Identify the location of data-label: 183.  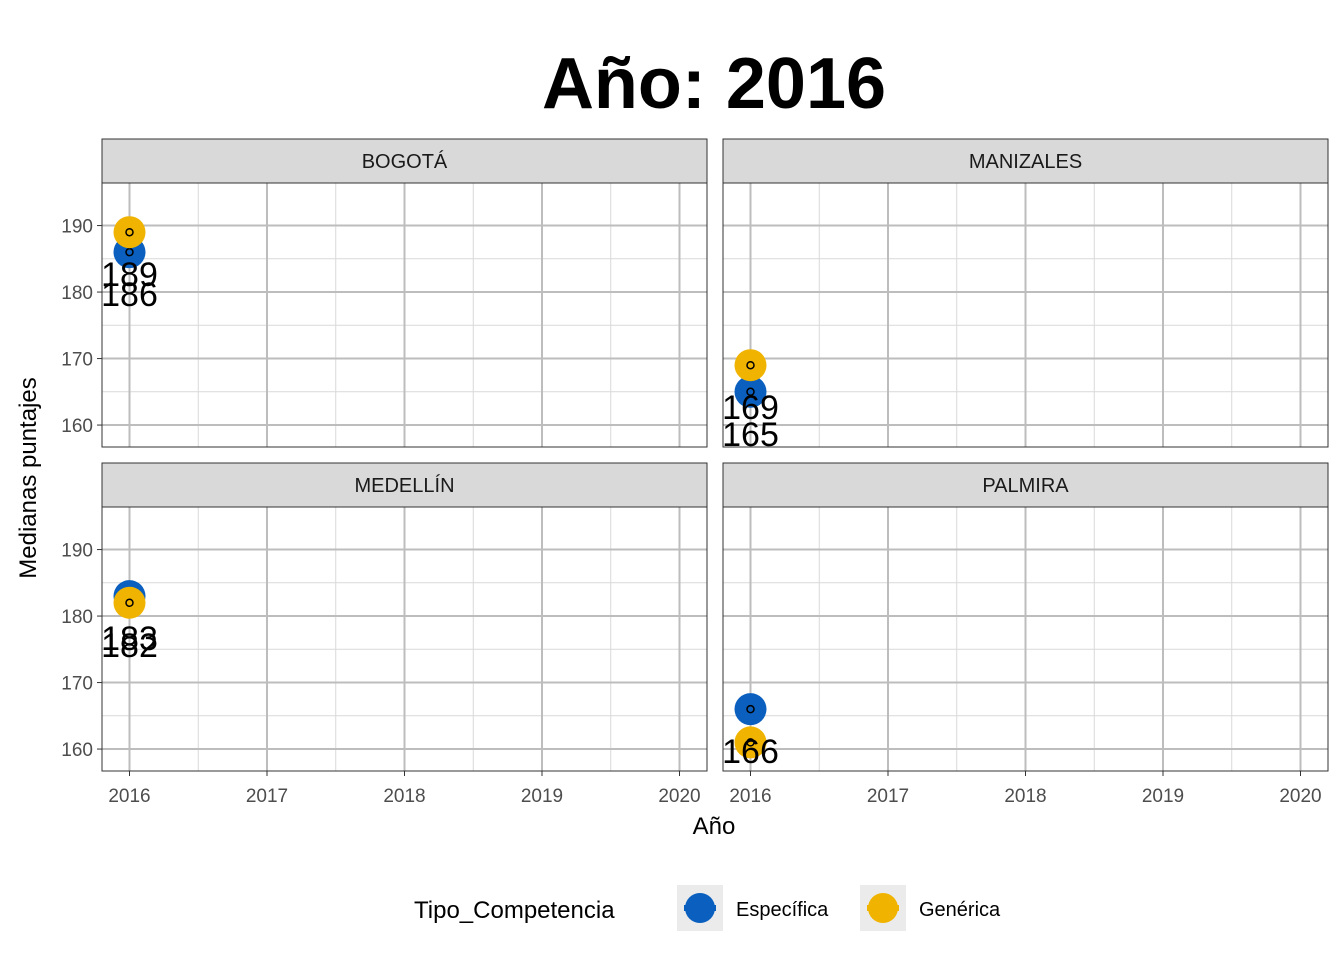
(129, 639).